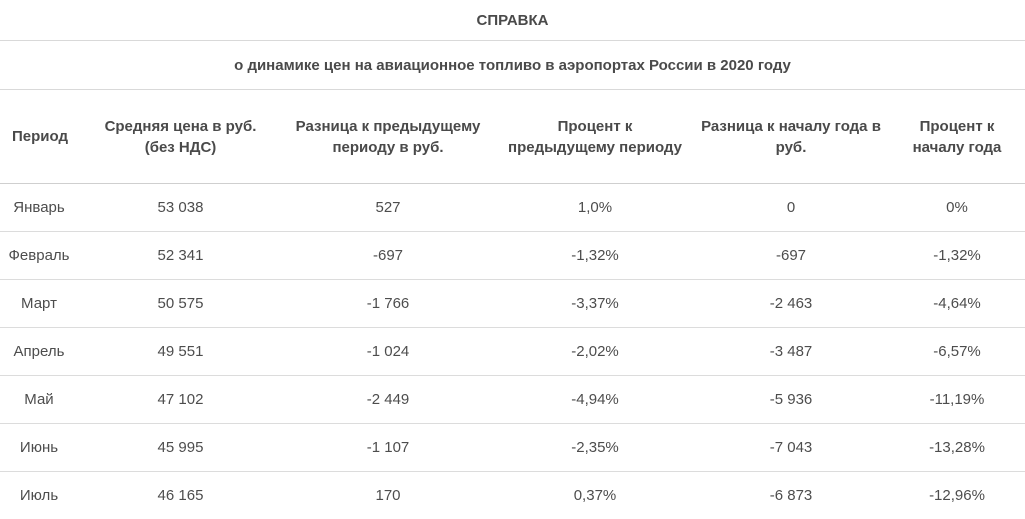  What do you see at coordinates (388, 352) in the screenshot?
I see `cell-diff-prev: -1 024` at bounding box center [388, 352].